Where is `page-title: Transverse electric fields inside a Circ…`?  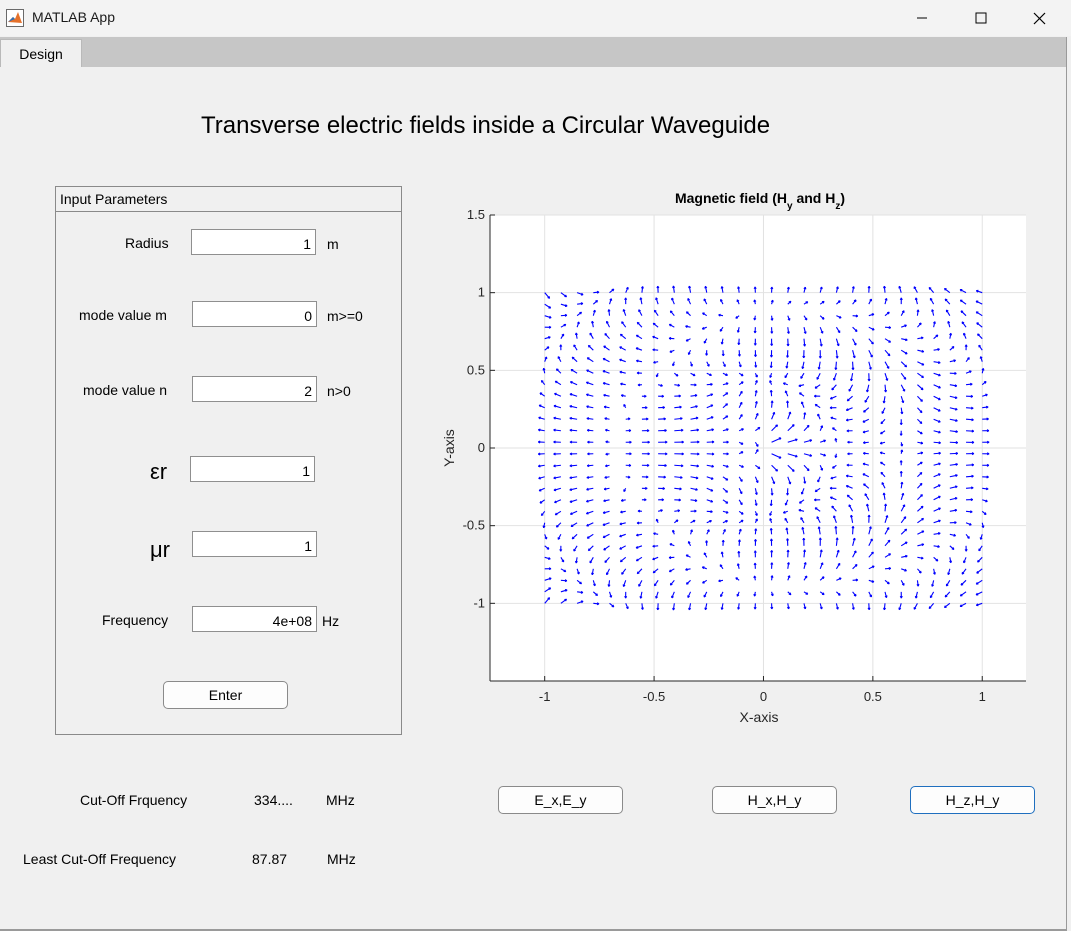
page-title: Transverse electric fields inside a Circ… is located at coordinates (486, 125).